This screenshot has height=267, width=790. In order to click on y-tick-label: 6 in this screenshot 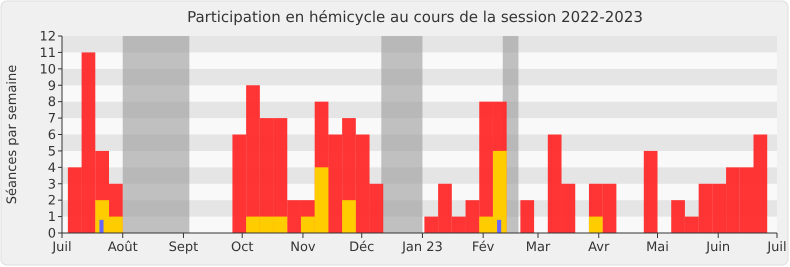, I will do `click(52, 136)`.